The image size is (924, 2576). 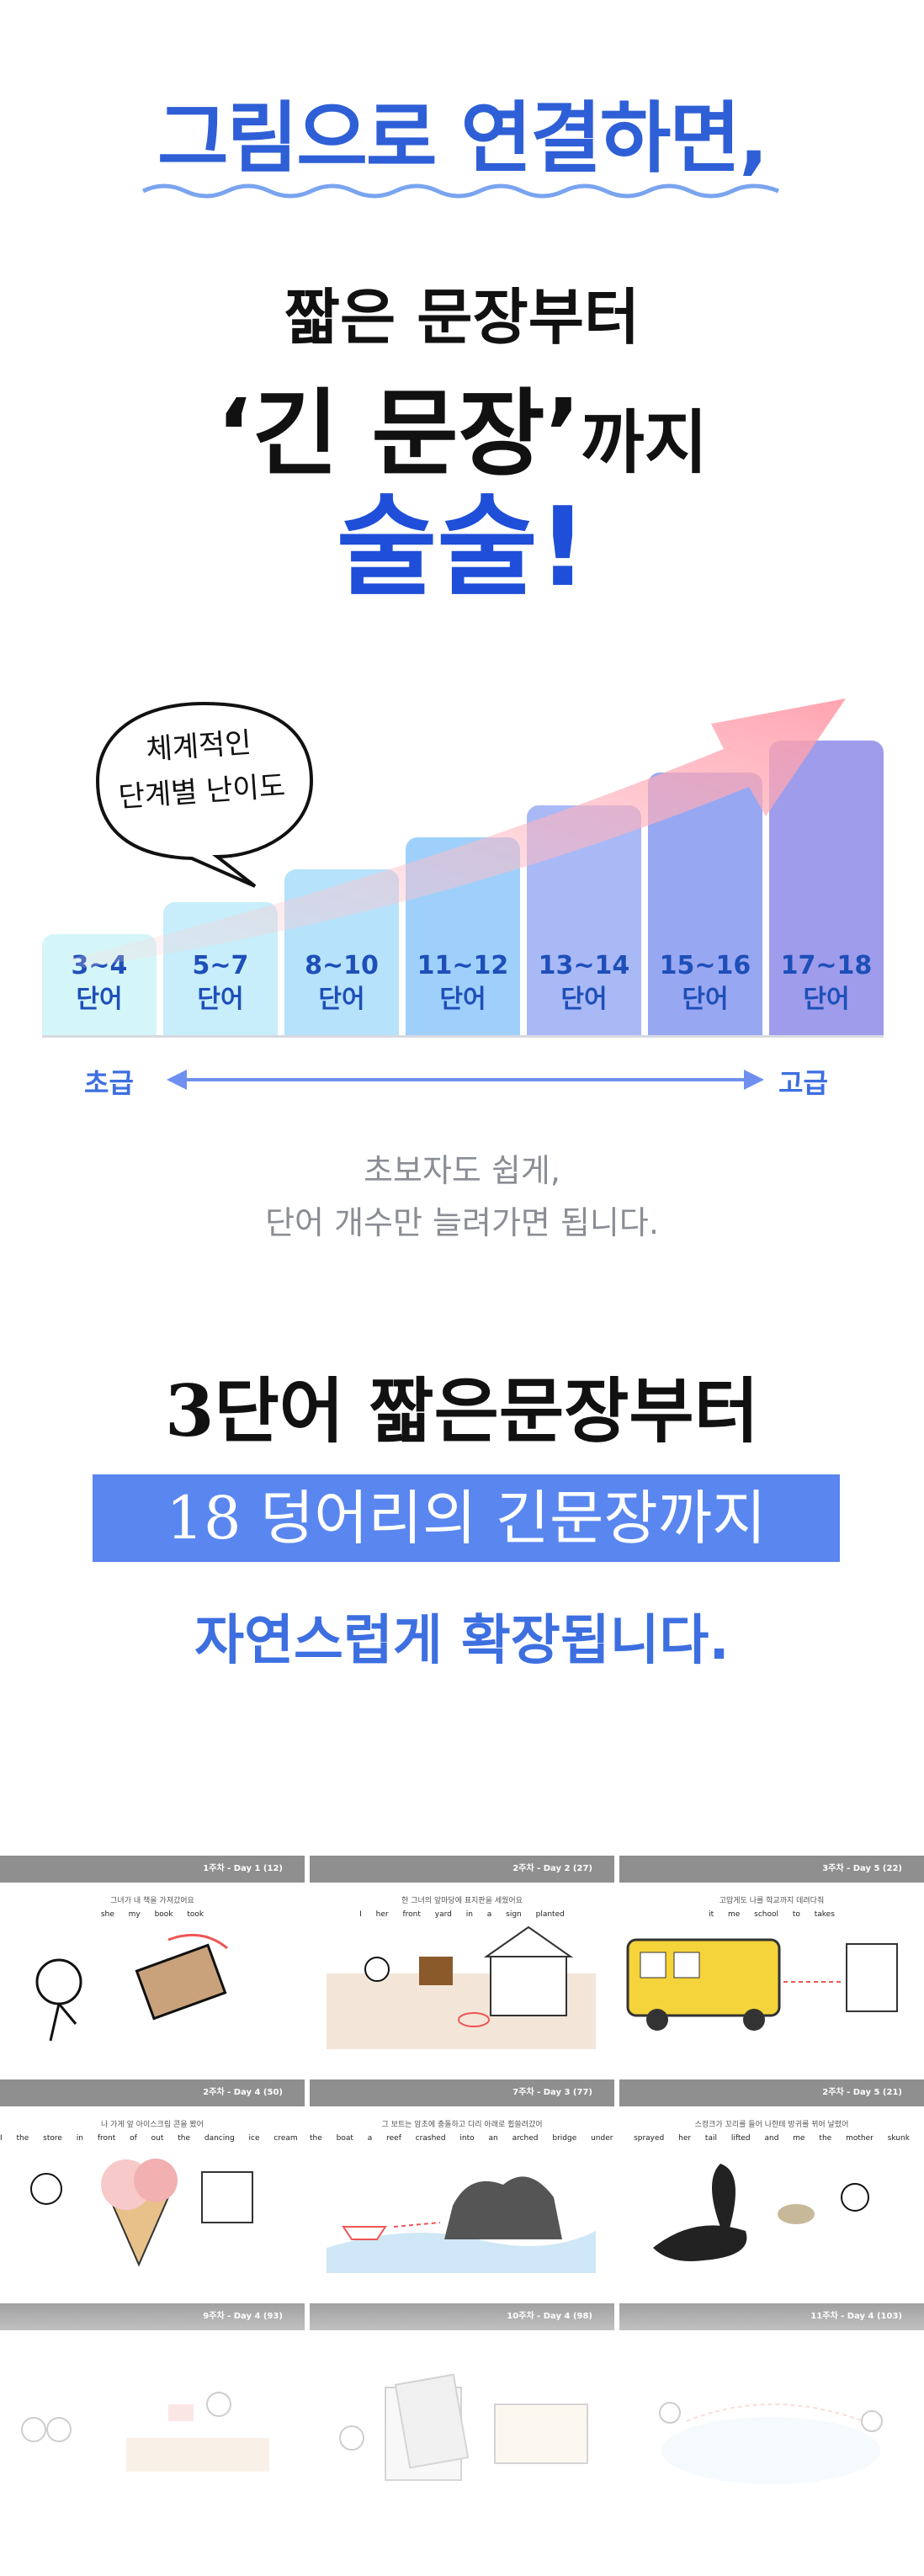 What do you see at coordinates (152, 2125) in the screenshot?
I see `worksheet-card-korean: 나 가게 앞 아이스크림 콘을 봤어` at bounding box center [152, 2125].